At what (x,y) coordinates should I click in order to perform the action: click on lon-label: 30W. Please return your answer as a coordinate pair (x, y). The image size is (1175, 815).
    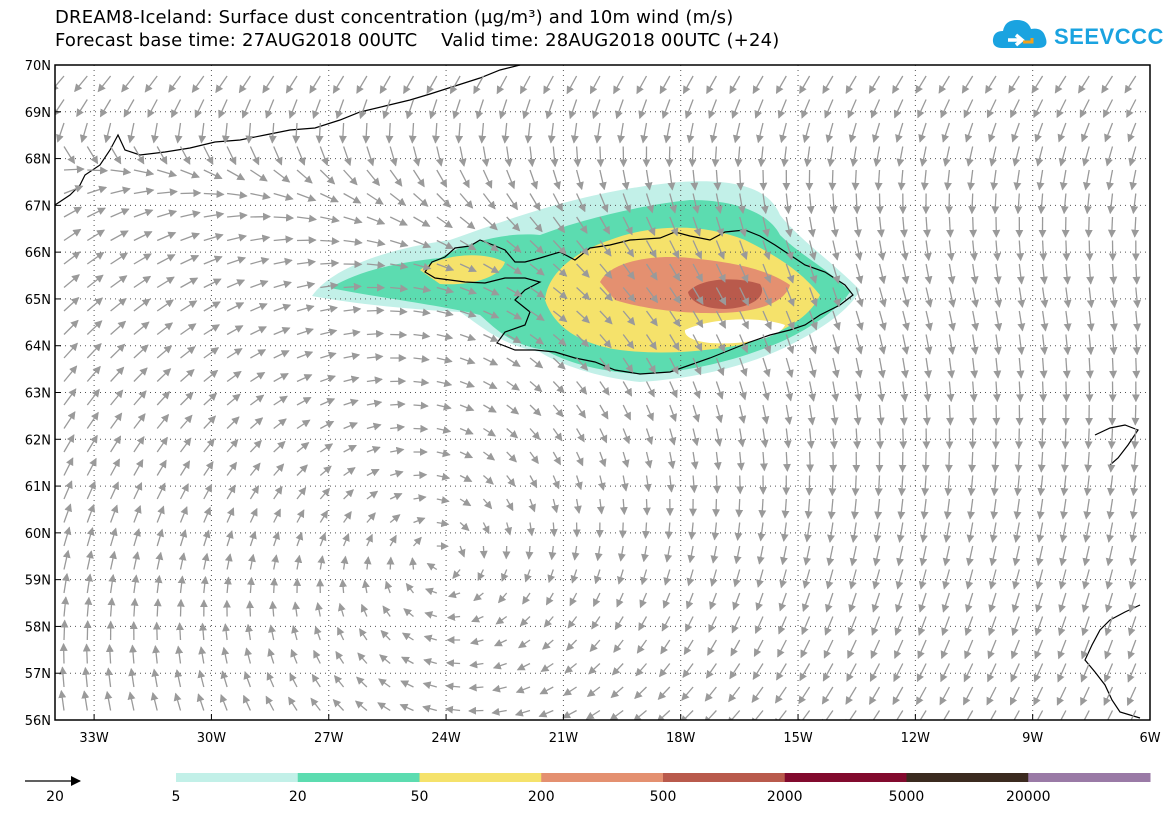
    Looking at the image, I should click on (212, 738).